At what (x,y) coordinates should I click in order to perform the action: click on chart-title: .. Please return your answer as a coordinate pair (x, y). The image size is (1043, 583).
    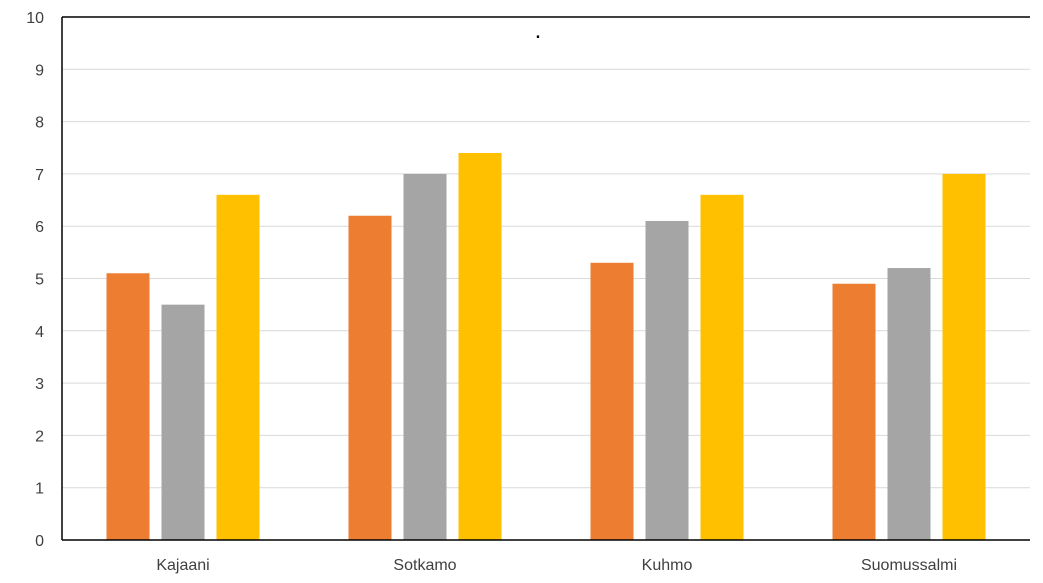
    Looking at the image, I should click on (538, 30).